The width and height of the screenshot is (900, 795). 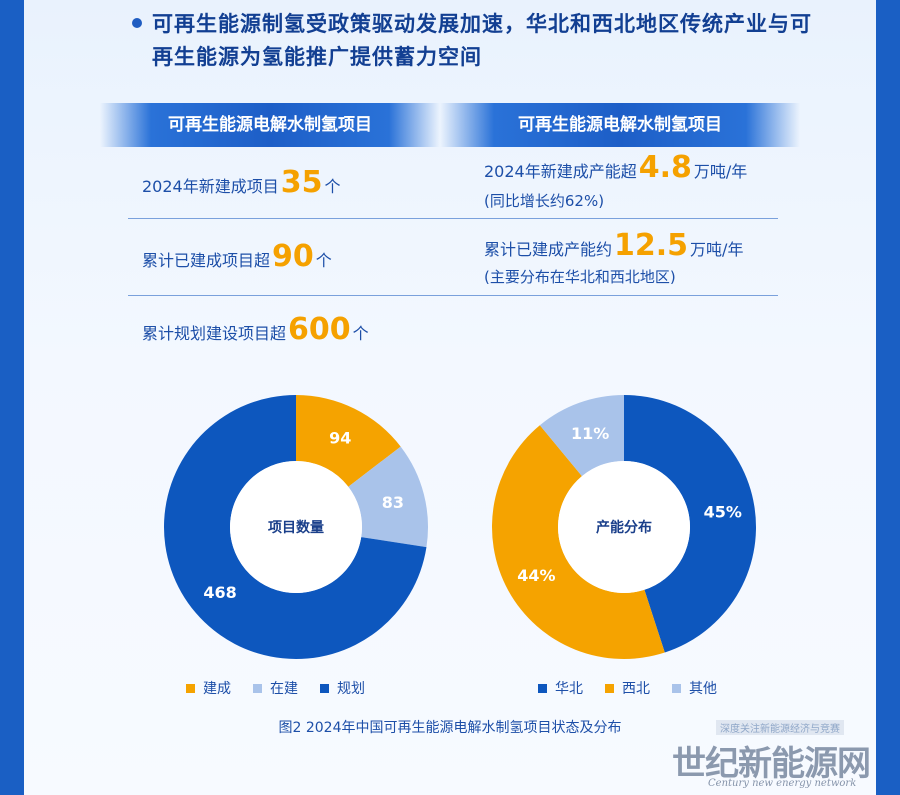 I want to click on slice-value-label: 45%, so click(x=723, y=511).